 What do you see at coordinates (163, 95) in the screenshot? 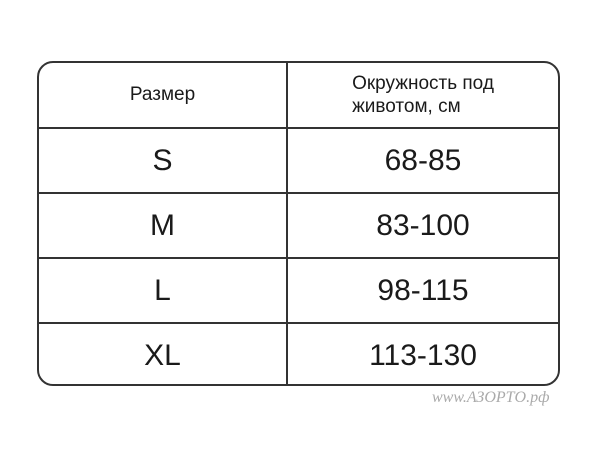
I see `header-size: Размер` at bounding box center [163, 95].